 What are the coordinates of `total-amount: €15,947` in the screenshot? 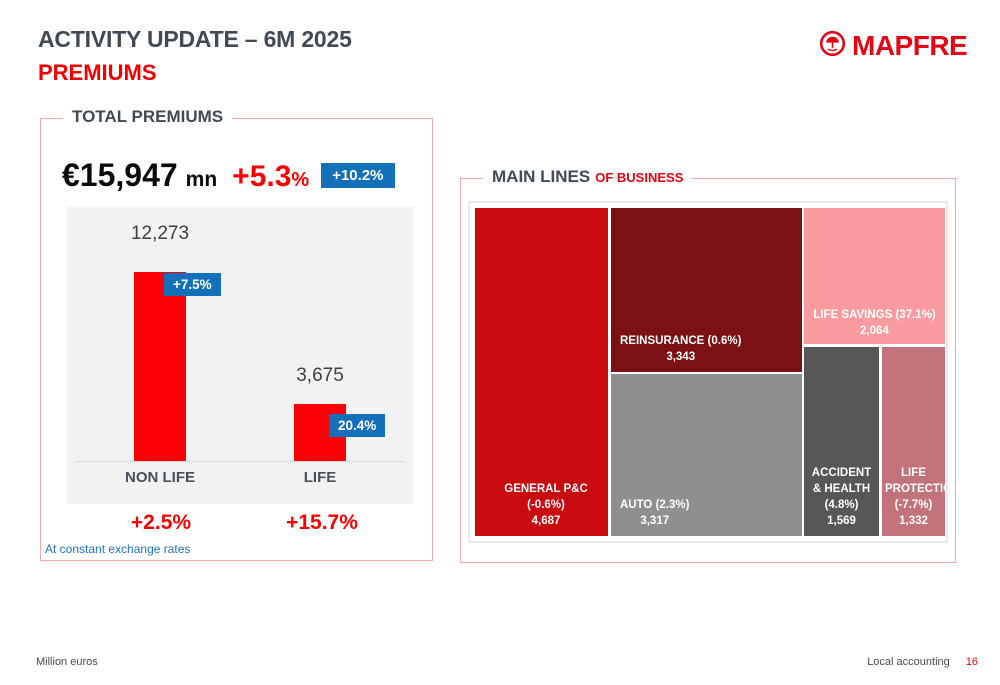 It's located at (120, 175).